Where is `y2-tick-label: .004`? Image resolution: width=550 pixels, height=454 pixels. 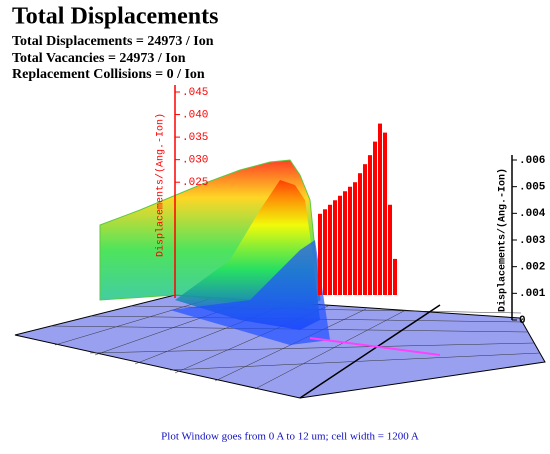 y2-tick-label: .004 is located at coordinates (532, 214).